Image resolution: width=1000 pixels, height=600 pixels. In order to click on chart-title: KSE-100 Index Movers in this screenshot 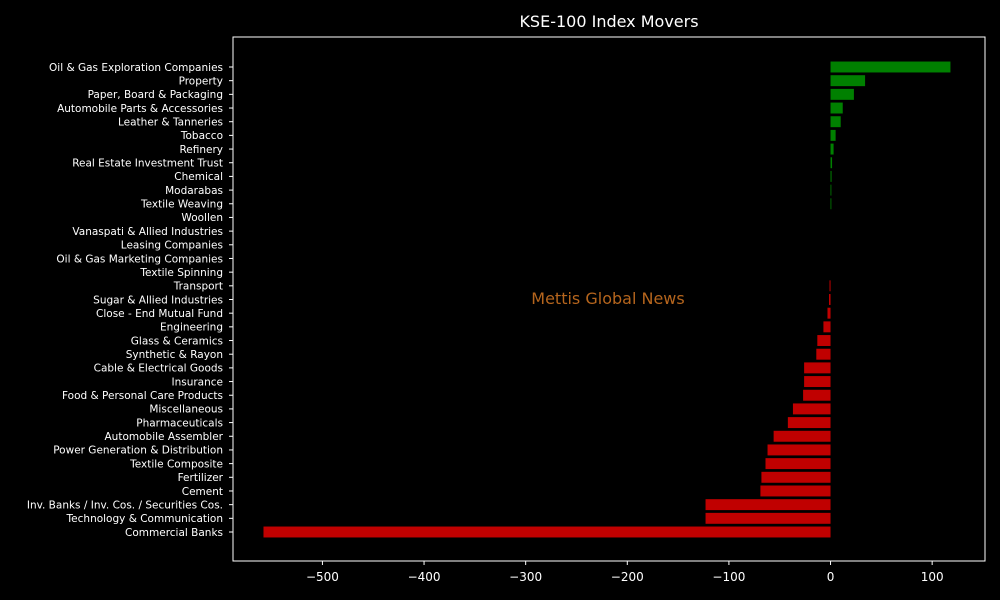, I will do `click(609, 21)`.